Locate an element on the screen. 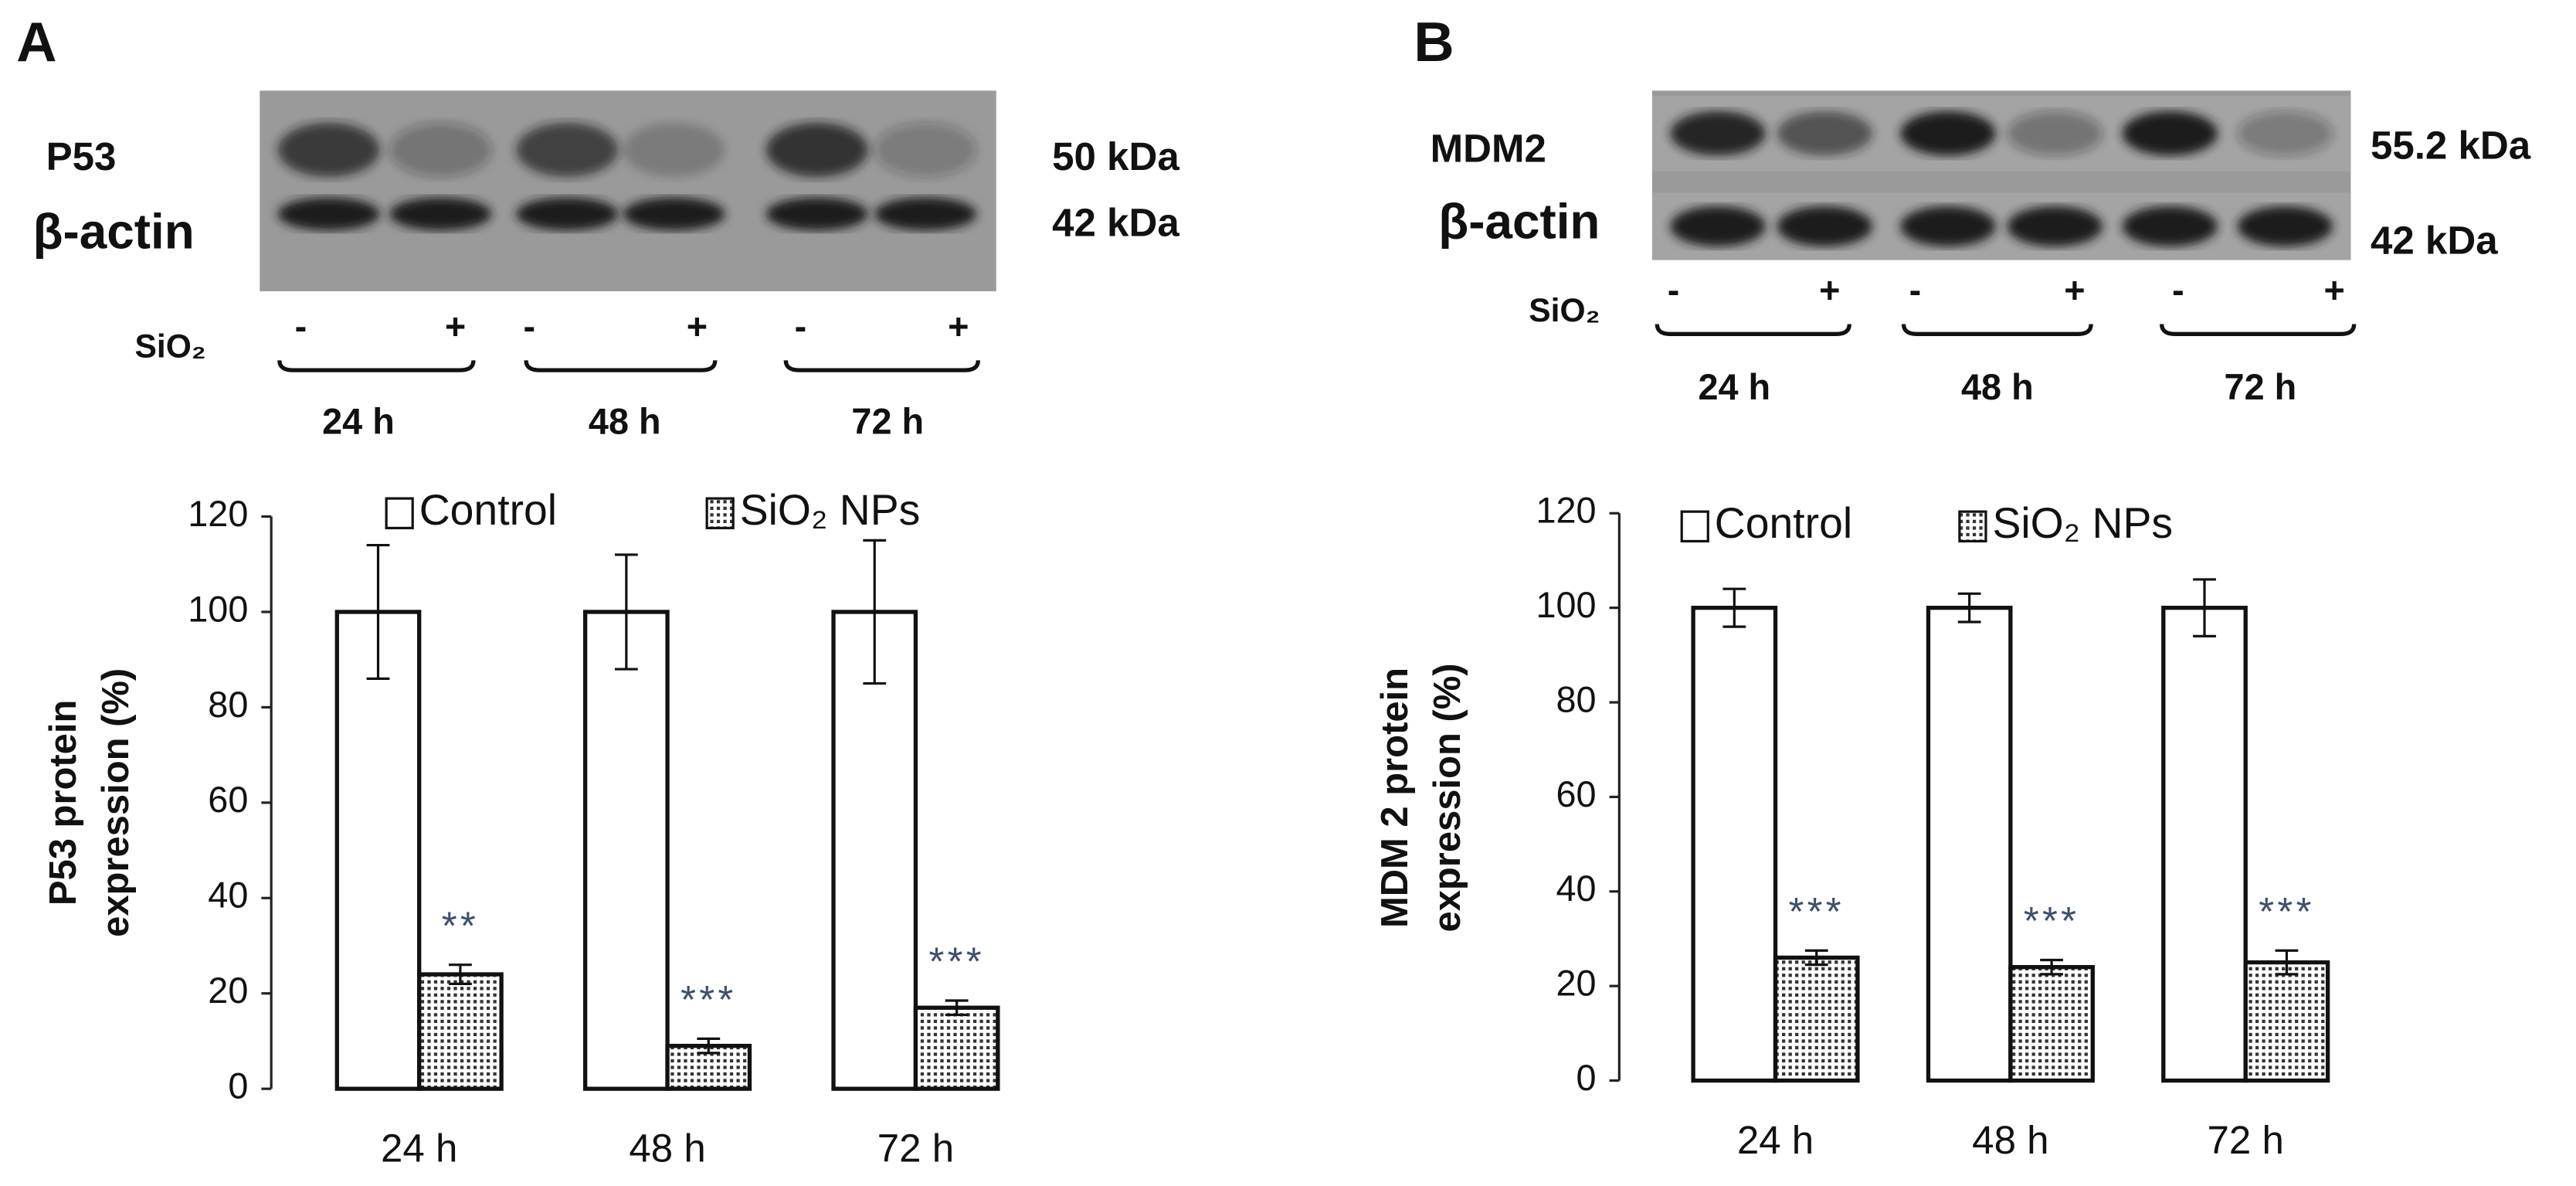  y-tick-label: 80 is located at coordinates (1576, 699).